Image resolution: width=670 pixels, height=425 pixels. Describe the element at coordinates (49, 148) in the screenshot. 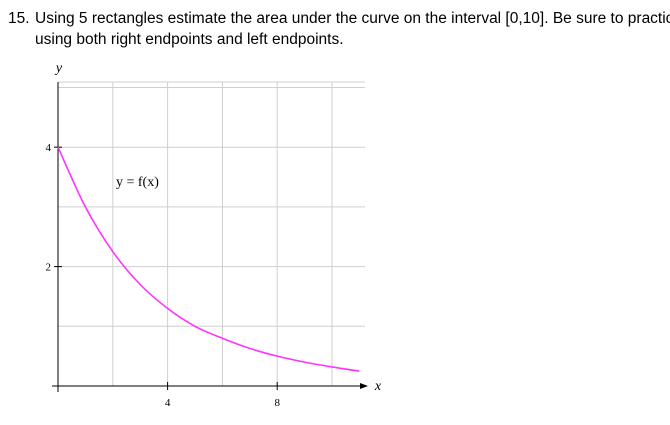

I see `y-tick-label: 4` at that location.